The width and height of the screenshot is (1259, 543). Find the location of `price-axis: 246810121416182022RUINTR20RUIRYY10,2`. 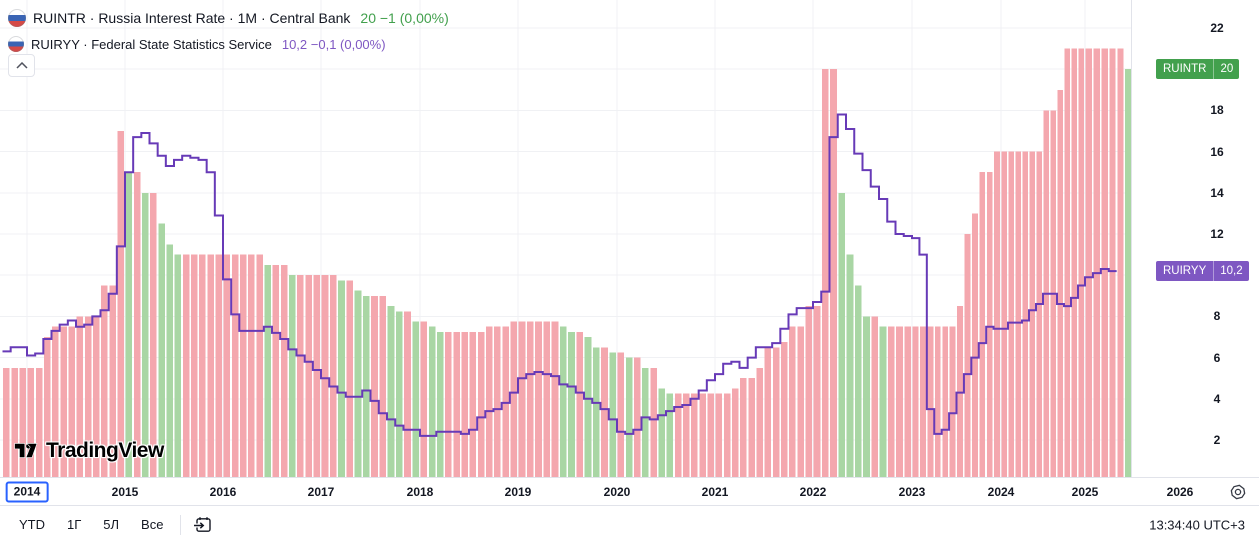

price-axis: 246810121416182022RUINTR20RUIRYY10,2 is located at coordinates (1195, 238).